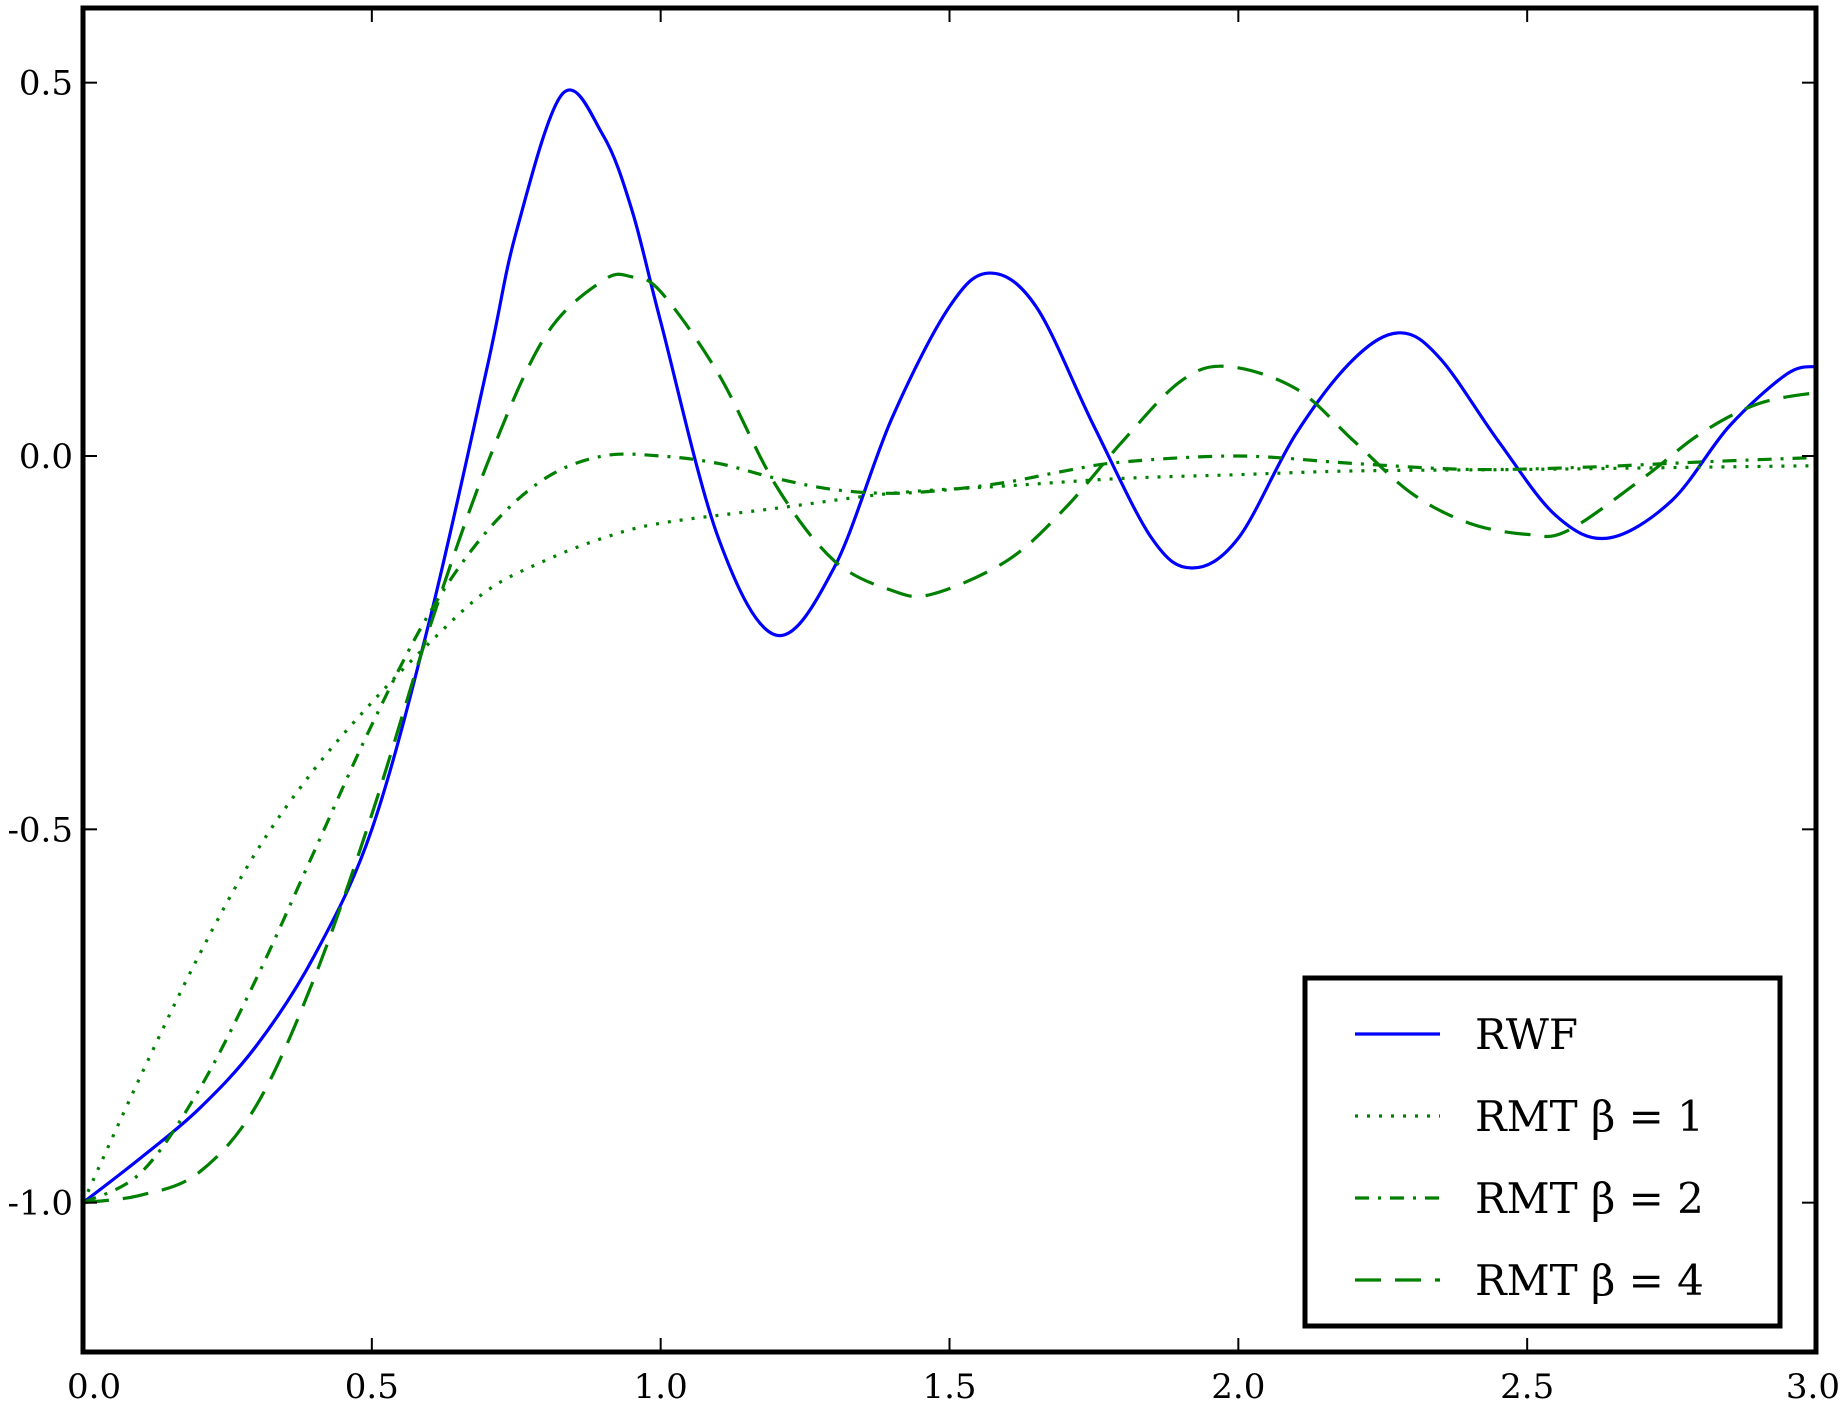  What do you see at coordinates (661, 1387) in the screenshot?
I see `x-tick-label: 1.0` at bounding box center [661, 1387].